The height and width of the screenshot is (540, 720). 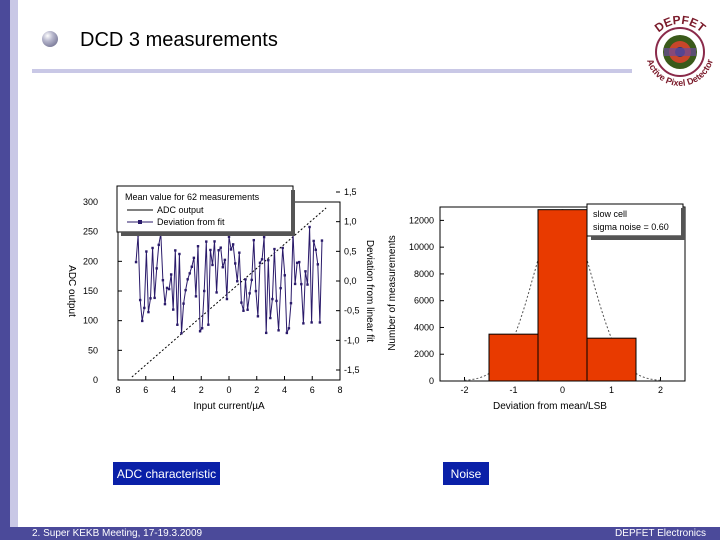 What do you see at coordinates (90, 232) in the screenshot?
I see `adc-y-tick-label: 250` at bounding box center [90, 232].